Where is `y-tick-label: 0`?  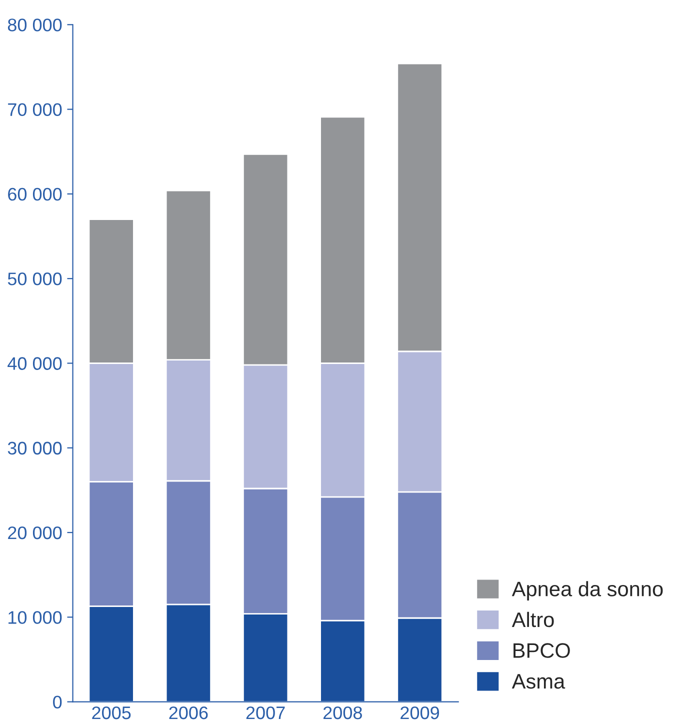 y-tick-label: 0 is located at coordinates (57, 702).